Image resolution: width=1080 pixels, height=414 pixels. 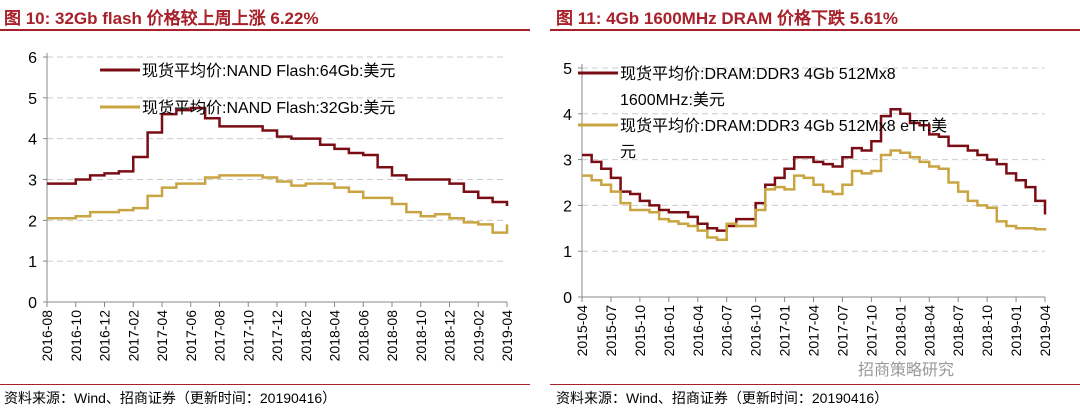 What do you see at coordinates (133, 336) in the screenshot?
I see `x-tick-label: 2017-02` at bounding box center [133, 336].